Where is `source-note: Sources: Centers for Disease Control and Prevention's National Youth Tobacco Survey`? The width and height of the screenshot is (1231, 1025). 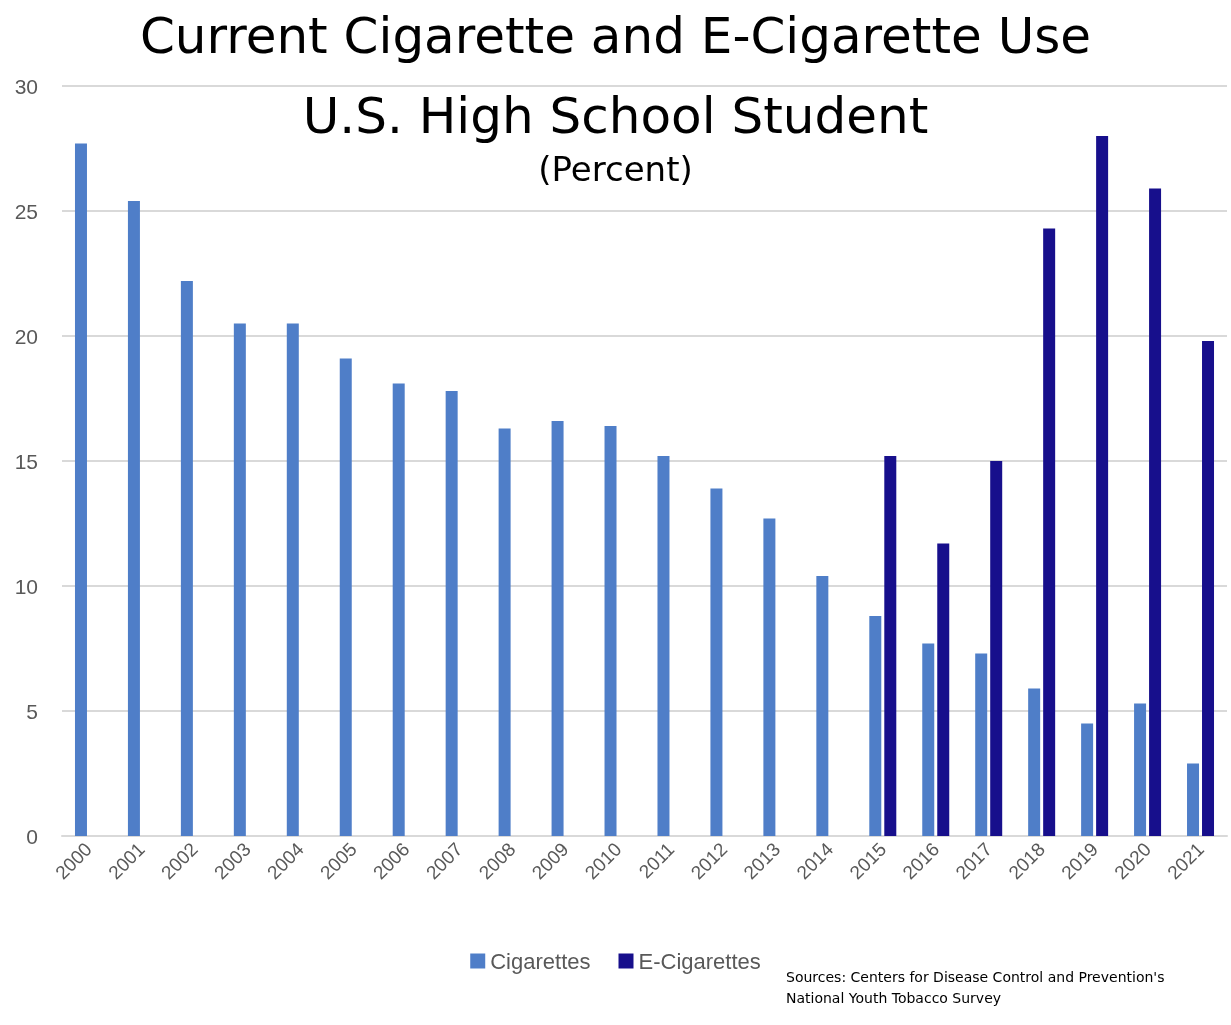
source-note: Sources: Centers for Disease Control and Prevention's National Youth Tobacco Survey is located at coordinates (977, 987).